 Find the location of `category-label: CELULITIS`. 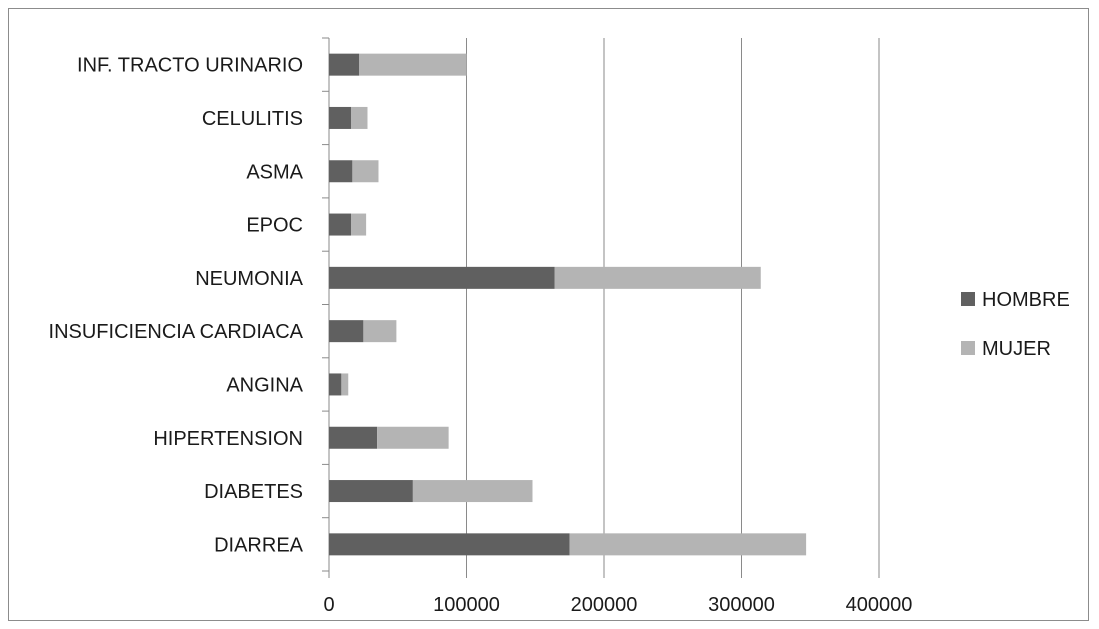

category-label: CELULITIS is located at coordinates (252, 119).